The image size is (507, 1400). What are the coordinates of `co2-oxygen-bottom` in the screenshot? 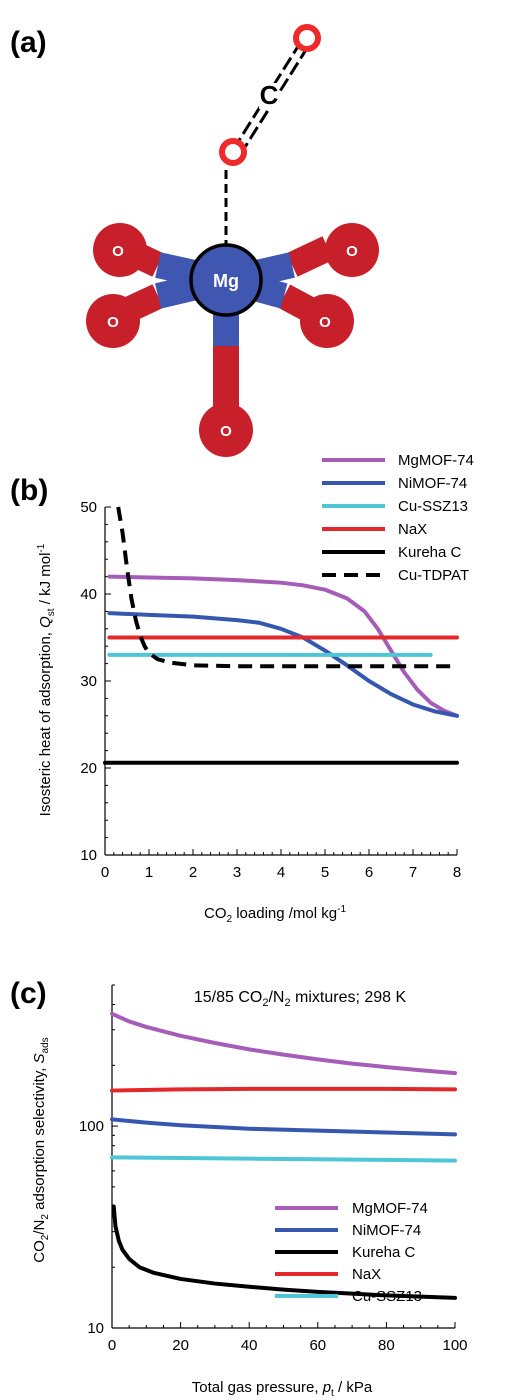 It's located at (233, 152).